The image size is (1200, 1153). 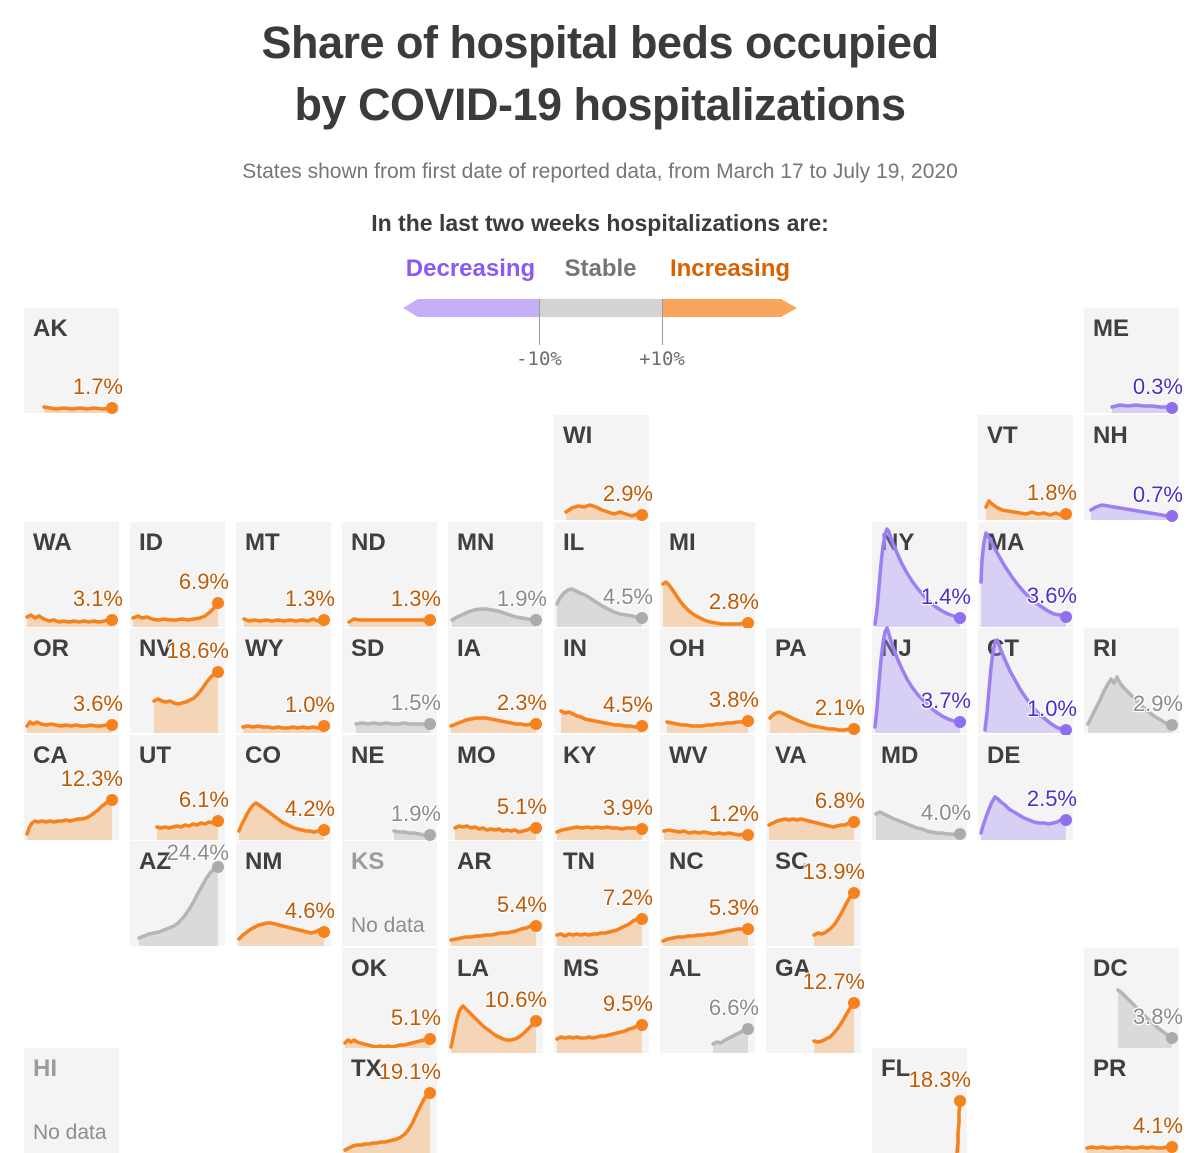 What do you see at coordinates (1157, 1125) in the screenshot?
I see `state-value: 4.1%` at bounding box center [1157, 1125].